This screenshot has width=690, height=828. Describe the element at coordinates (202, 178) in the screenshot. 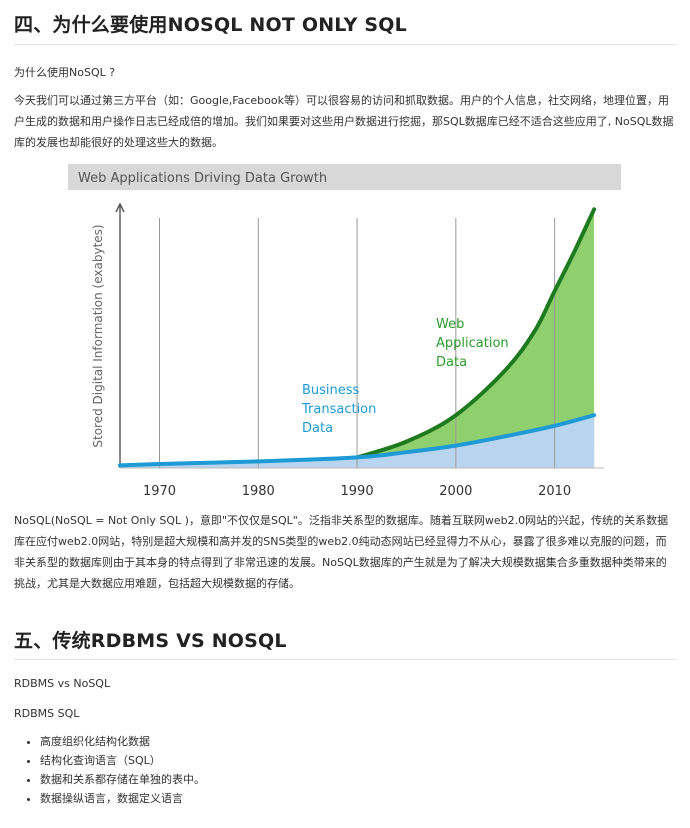

I see `chart-title: Web Applications Driving Data Growth` at that location.